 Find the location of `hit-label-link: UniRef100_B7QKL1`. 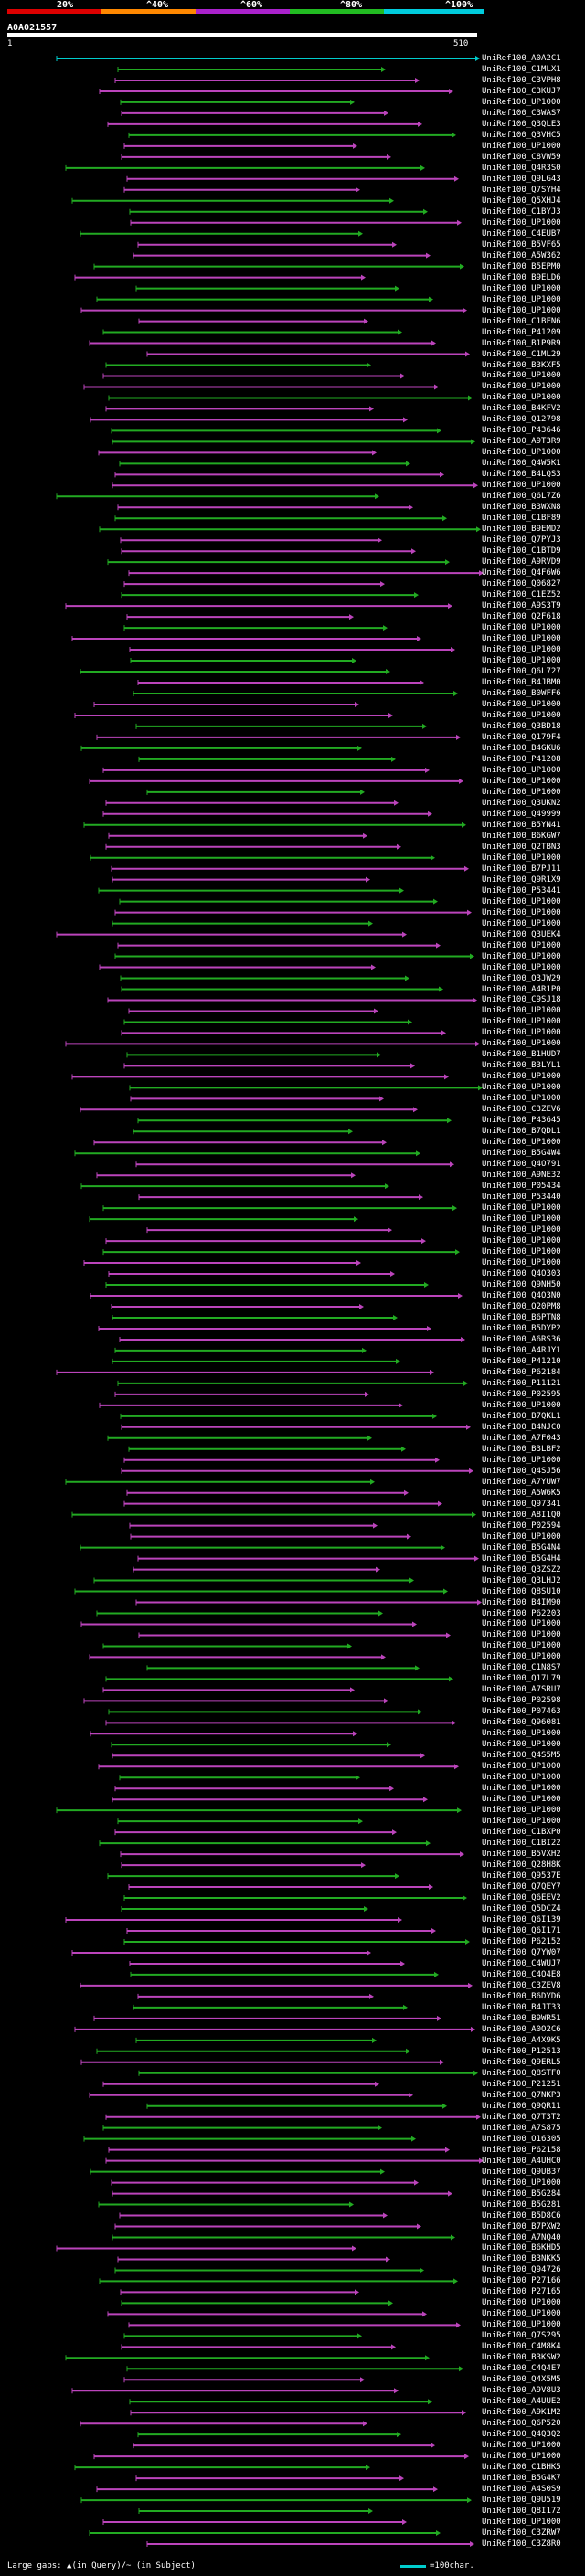

hit-label-link: UniRef100_B7QKL1 is located at coordinates (521, 1416).